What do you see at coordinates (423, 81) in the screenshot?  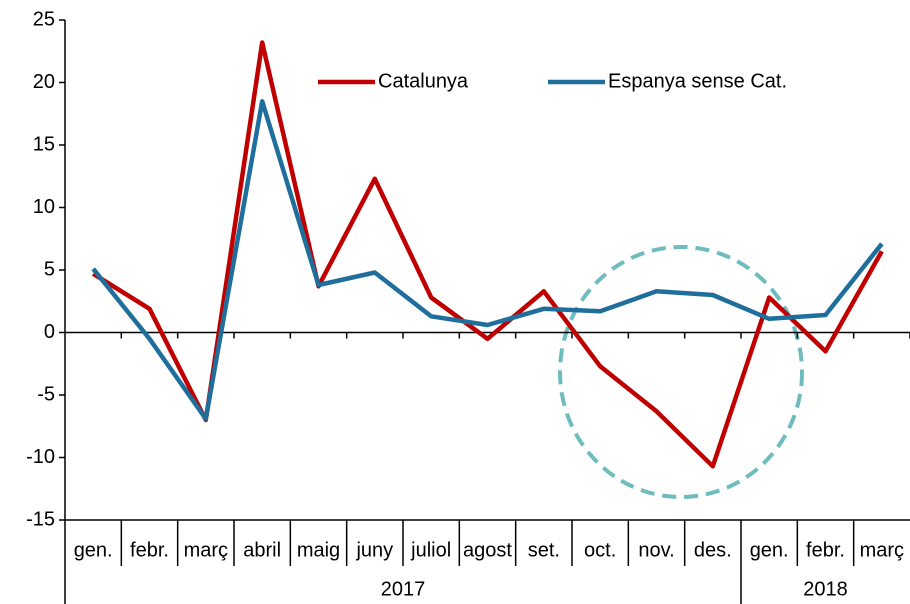 I see `legend-label: Catalunya` at bounding box center [423, 81].